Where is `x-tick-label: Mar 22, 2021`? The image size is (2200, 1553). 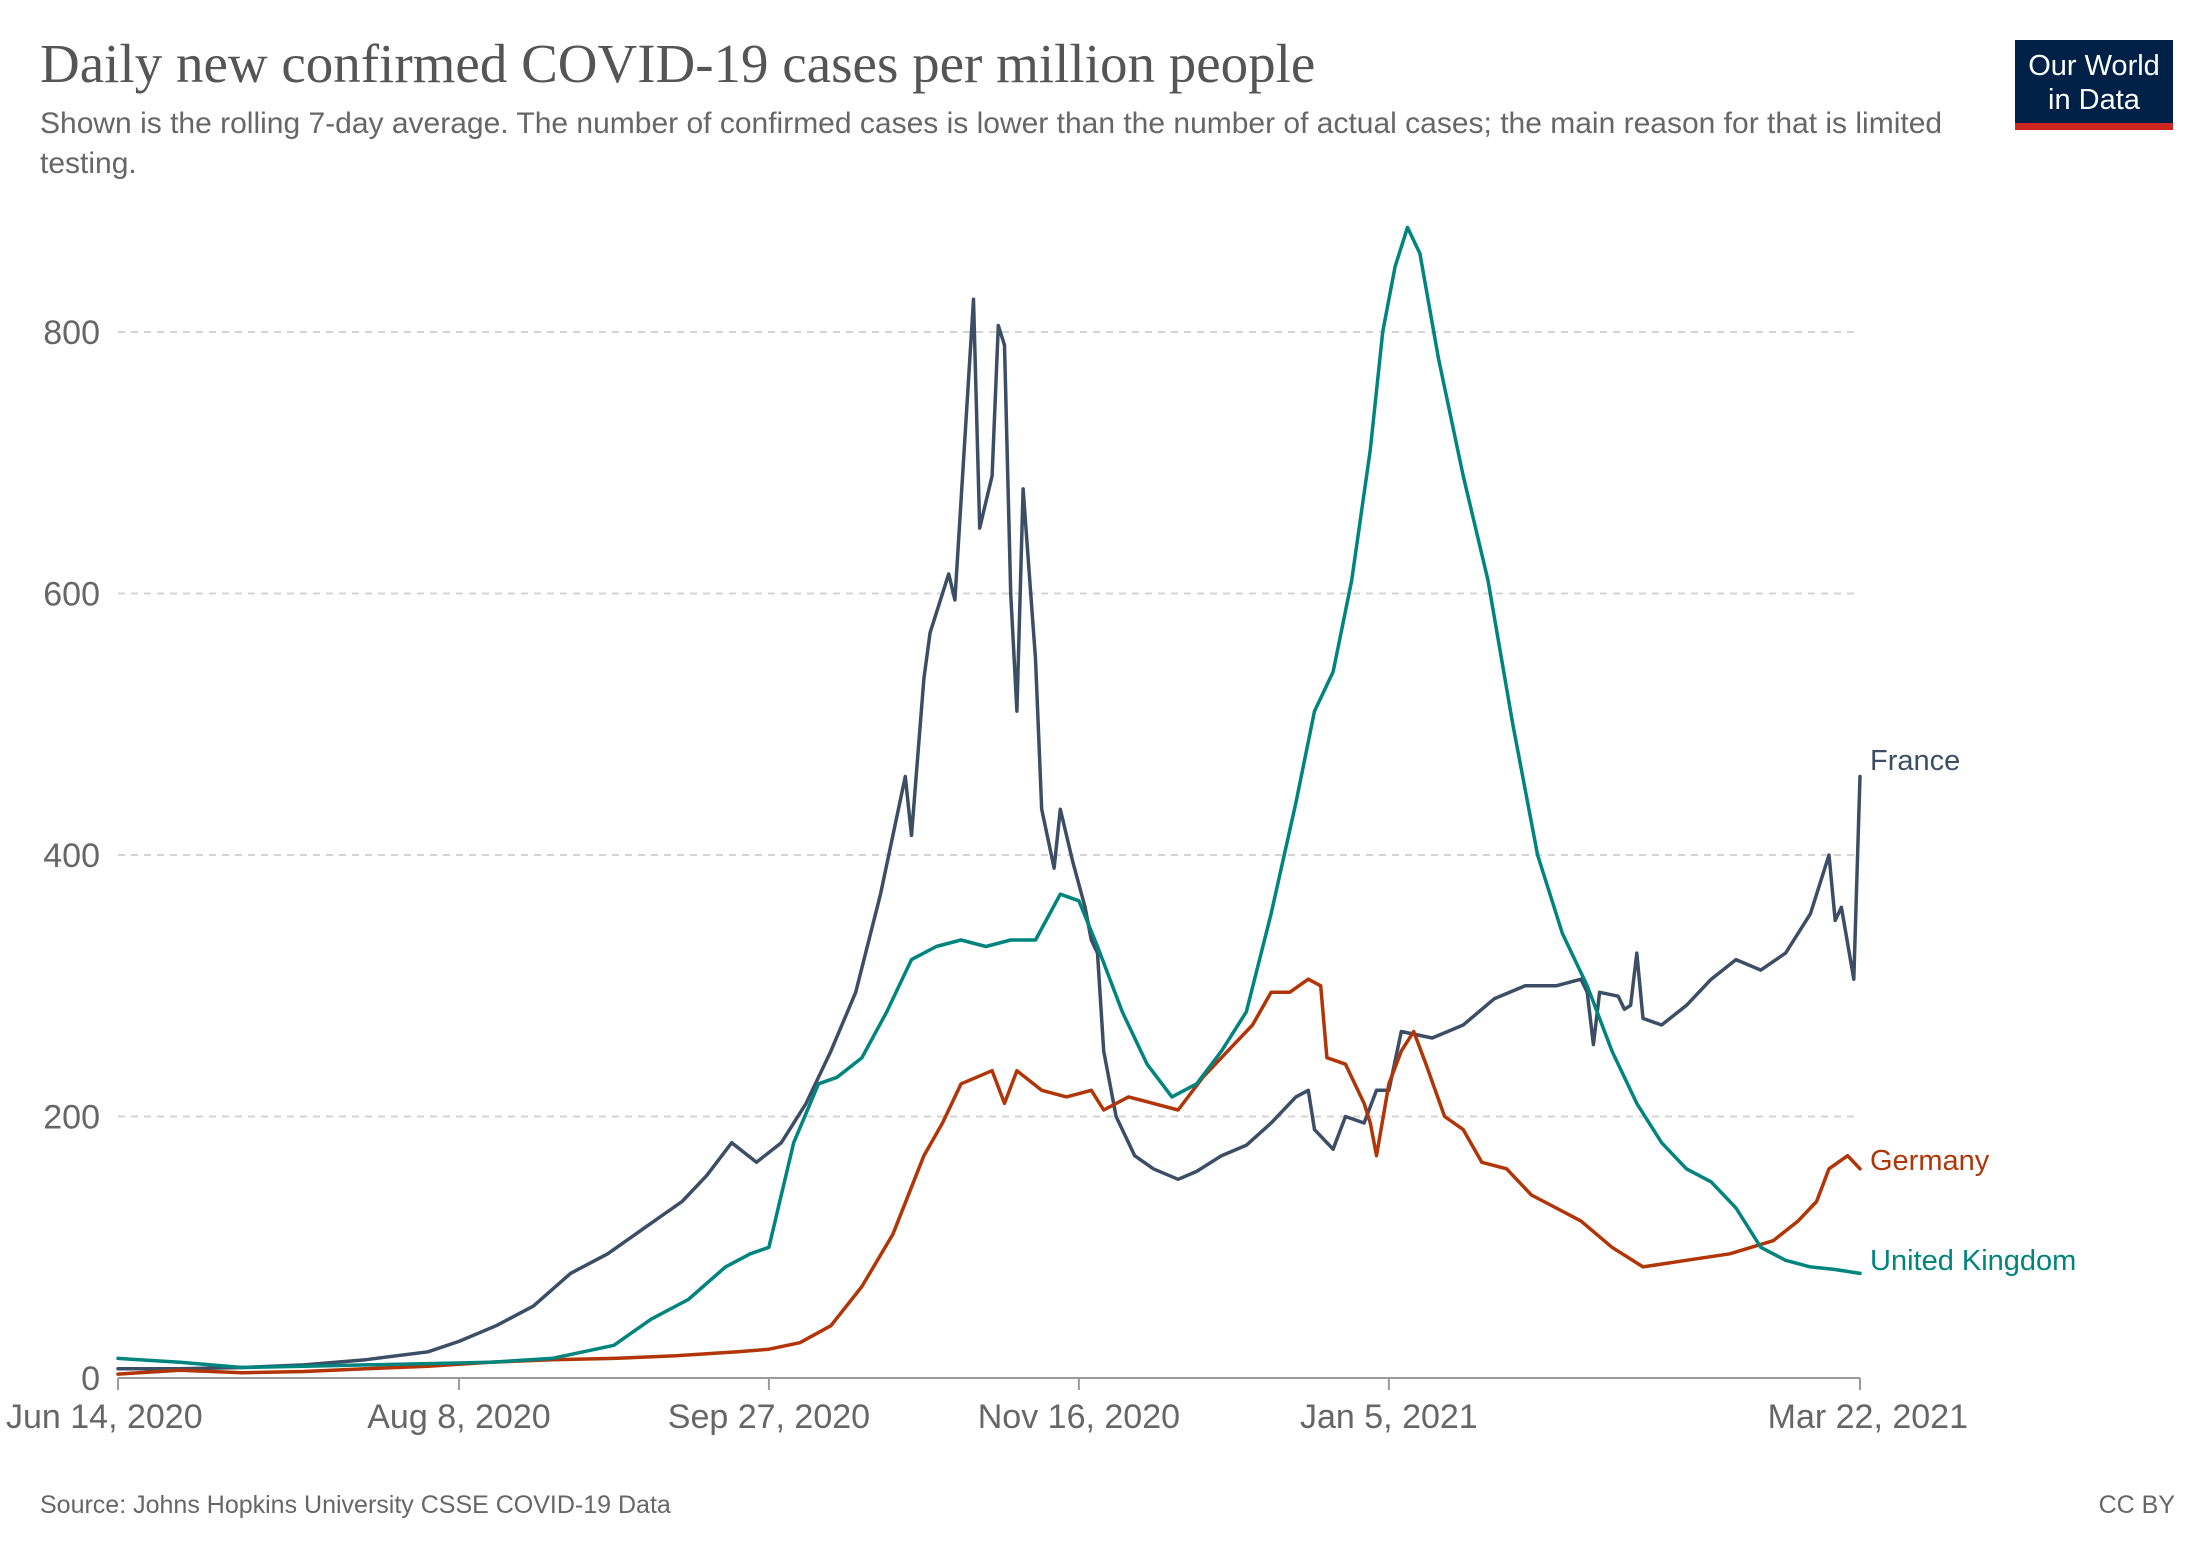 x-tick-label: Mar 22, 2021 is located at coordinates (1868, 1417).